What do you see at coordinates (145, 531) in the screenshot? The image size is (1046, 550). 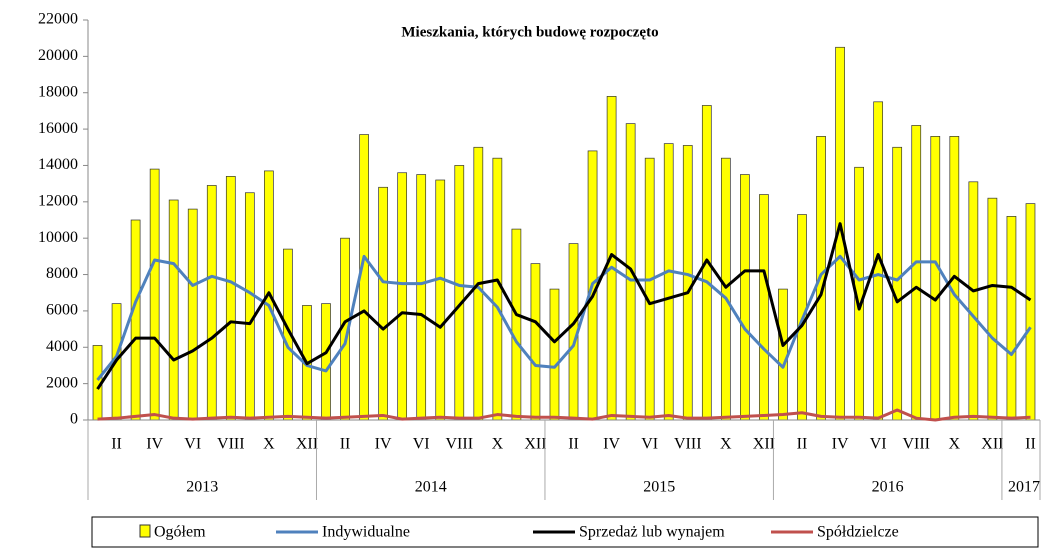 I see `legend-swatch` at bounding box center [145, 531].